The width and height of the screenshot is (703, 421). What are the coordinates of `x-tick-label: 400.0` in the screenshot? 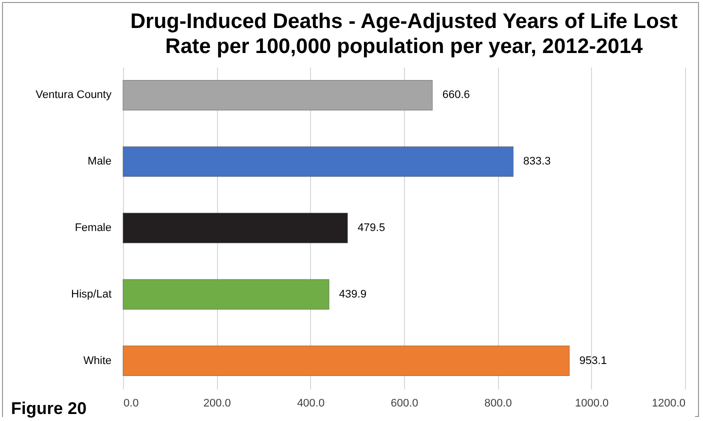 It's located at (311, 404).